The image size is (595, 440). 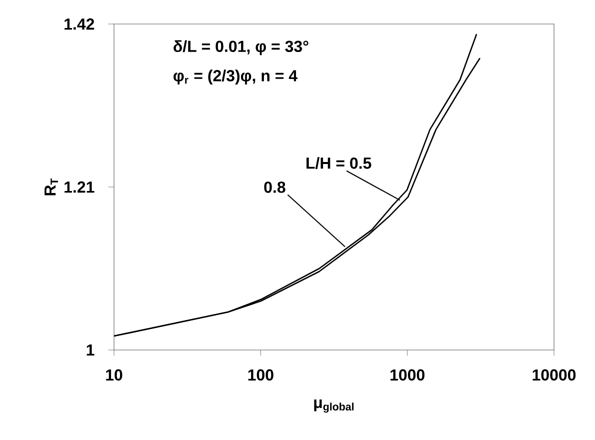 I want to click on x-tick-label: 1000, so click(x=407, y=375).